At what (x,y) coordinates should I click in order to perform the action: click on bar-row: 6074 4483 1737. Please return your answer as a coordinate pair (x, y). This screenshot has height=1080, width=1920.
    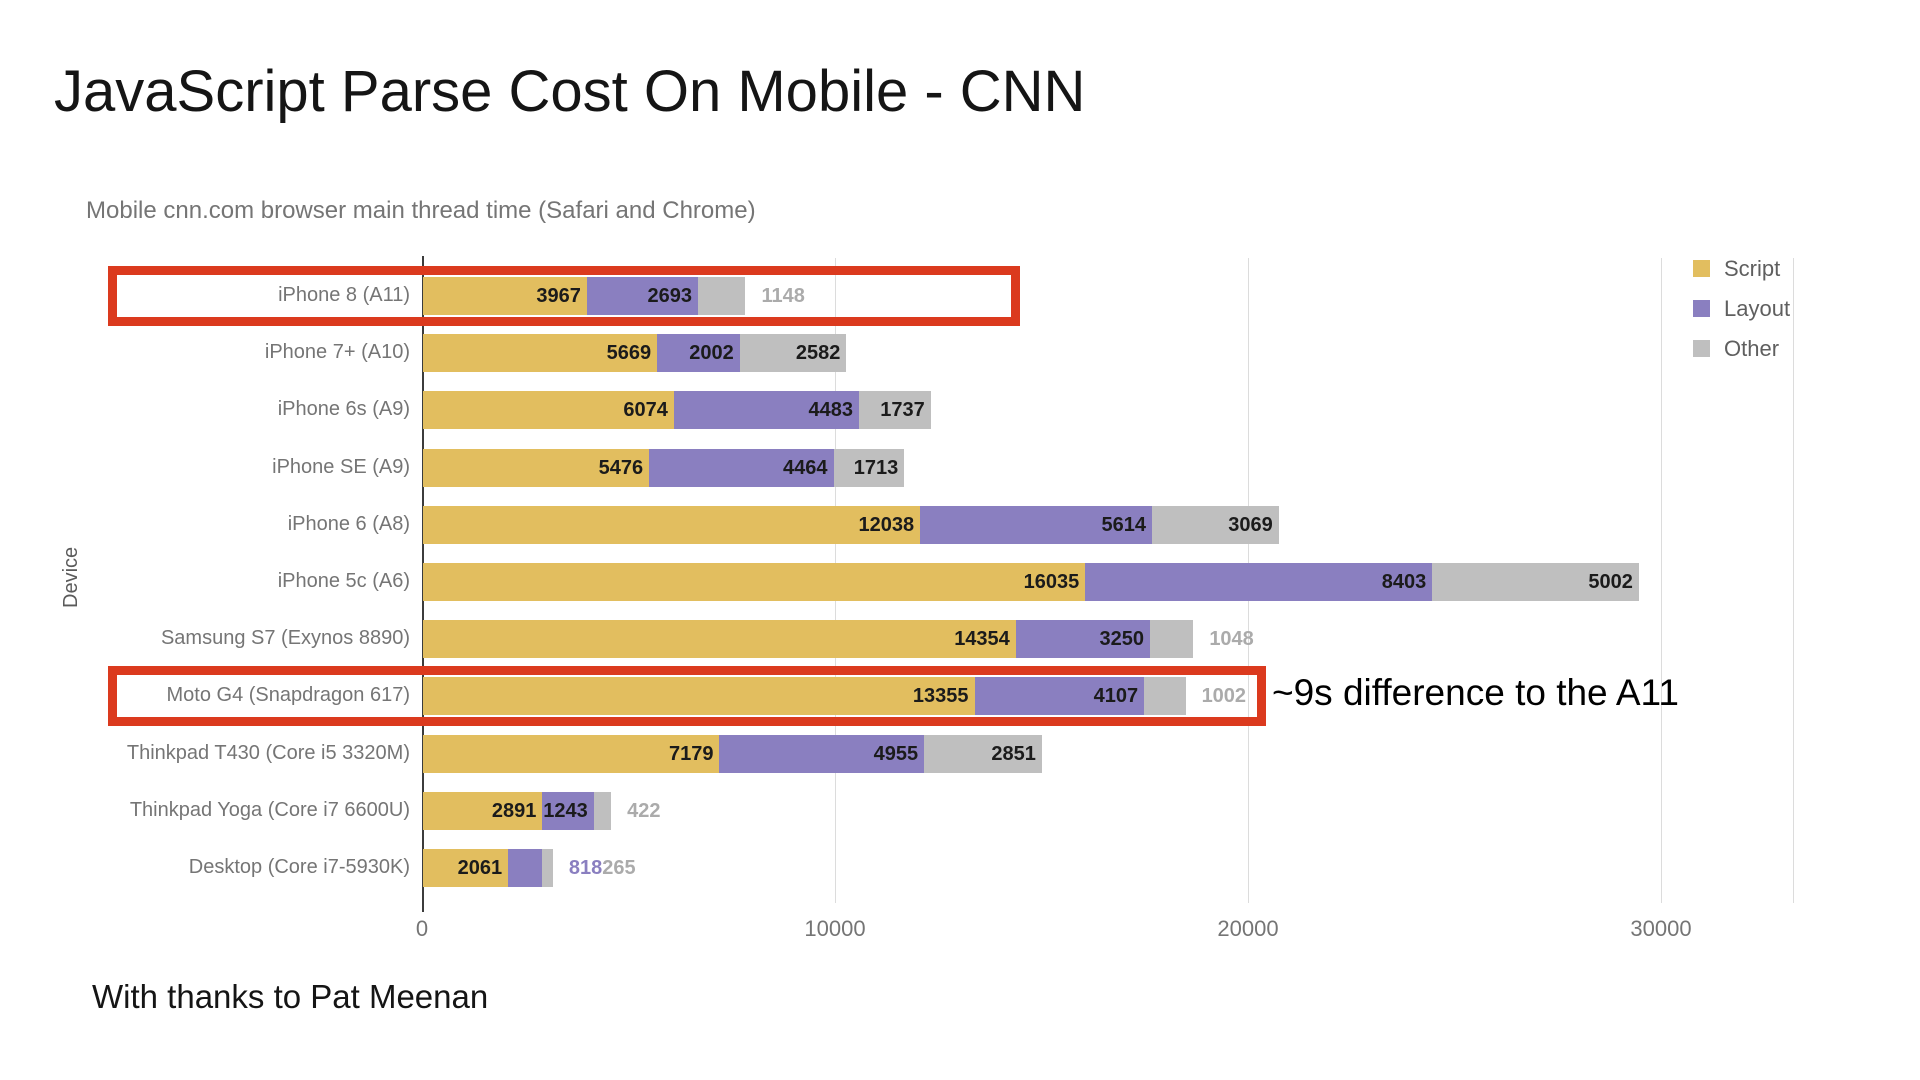
    Looking at the image, I should click on (677, 410).